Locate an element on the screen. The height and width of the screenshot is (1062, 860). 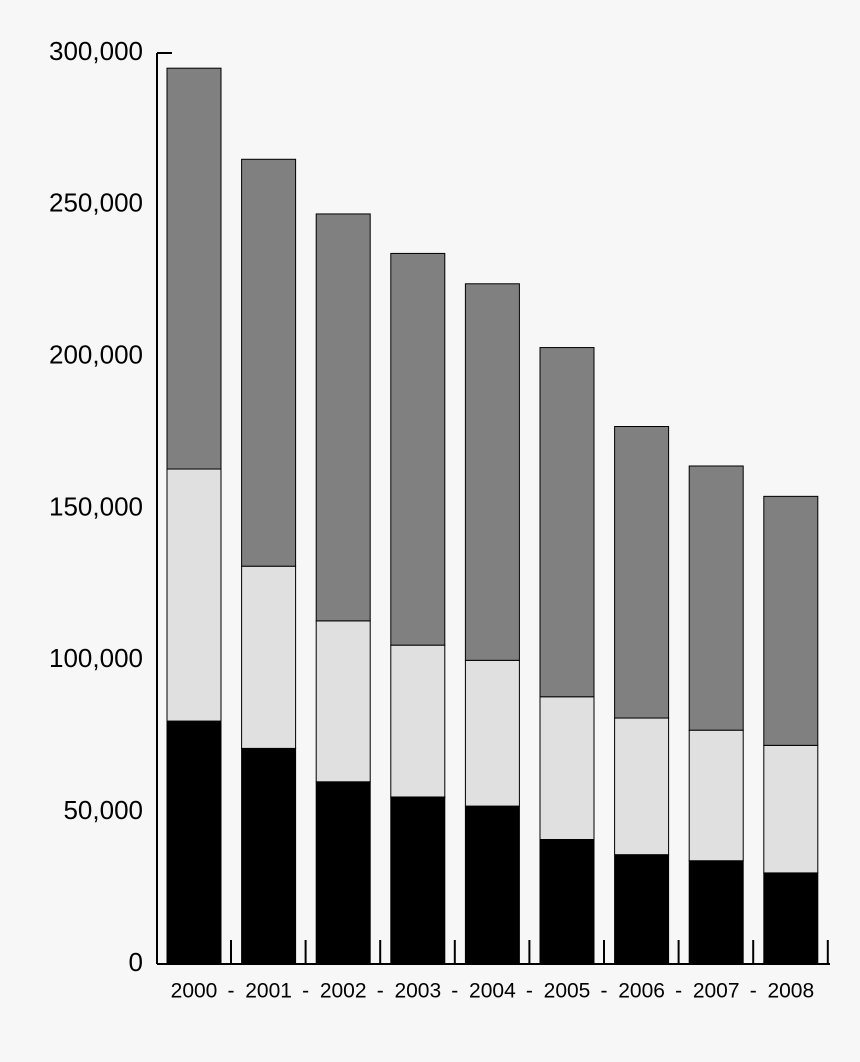
x-tick-label: 2004 is located at coordinates (492, 991).